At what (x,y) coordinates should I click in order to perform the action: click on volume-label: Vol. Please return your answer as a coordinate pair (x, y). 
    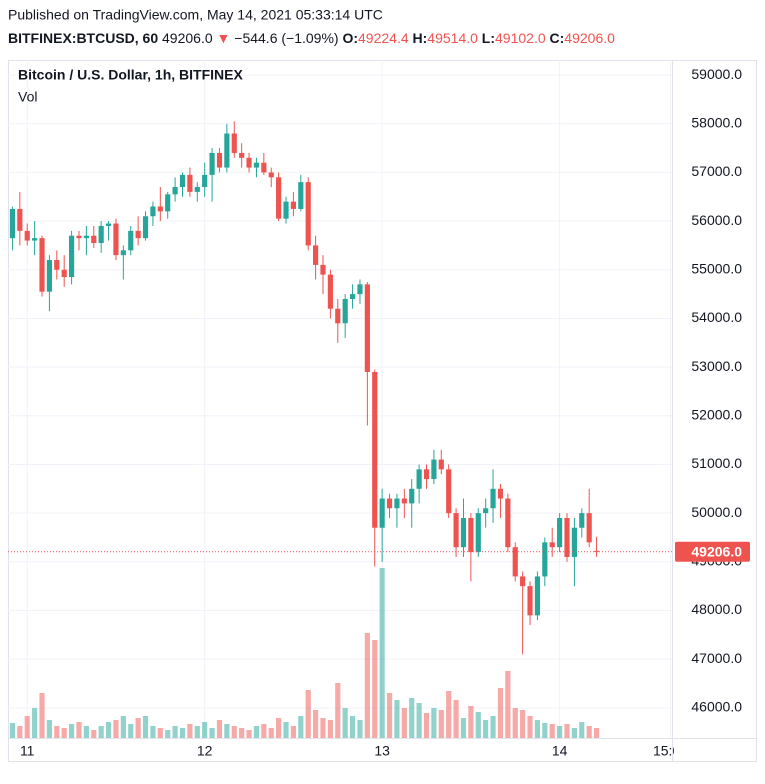
    Looking at the image, I should click on (27, 97).